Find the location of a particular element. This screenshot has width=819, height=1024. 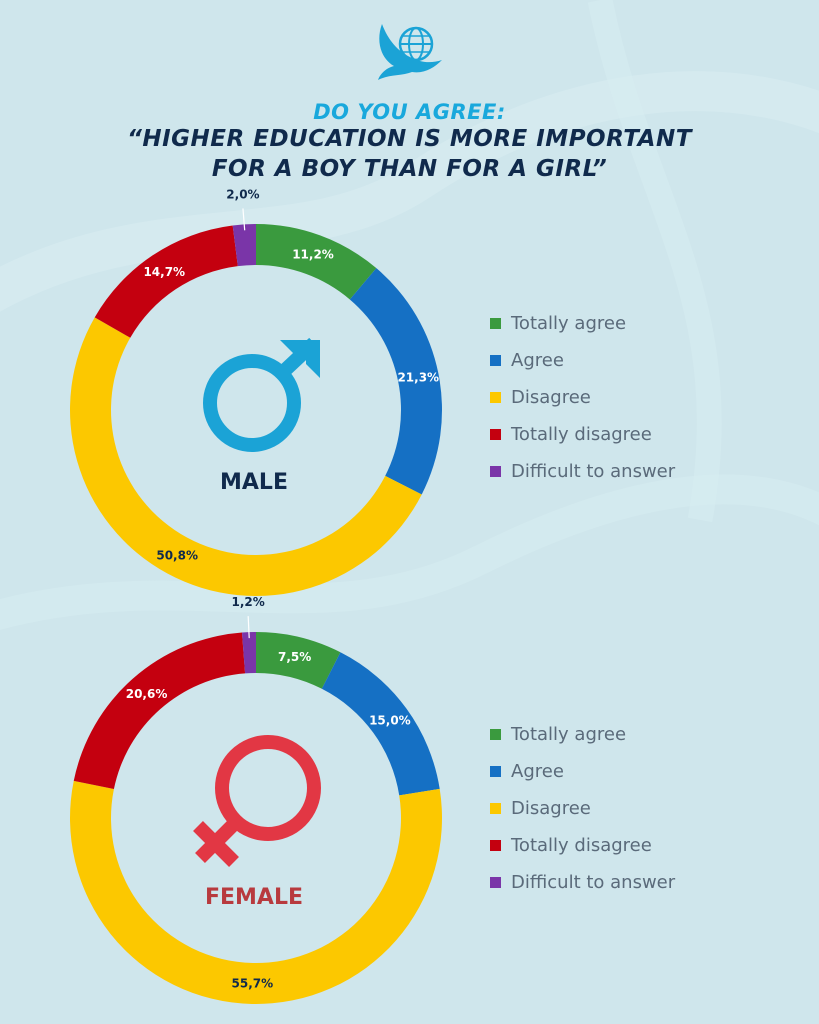

data-label: 2,0% is located at coordinates (242, 194).